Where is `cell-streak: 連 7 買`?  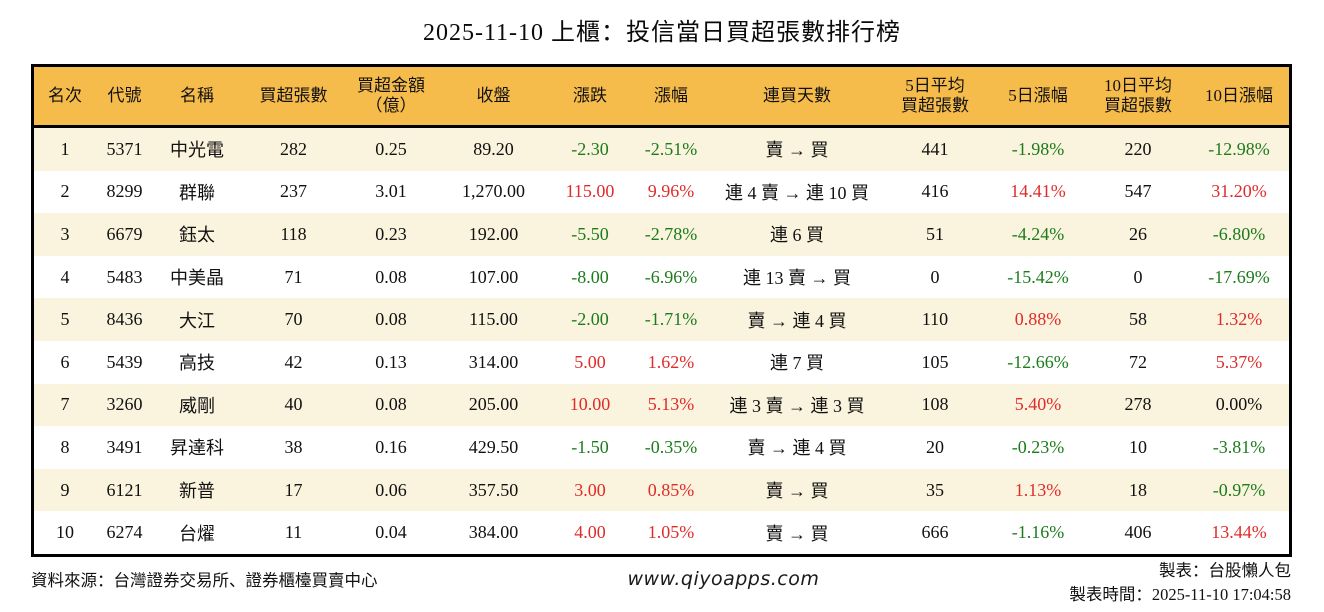 cell-streak: 連 7 買 is located at coordinates (797, 363).